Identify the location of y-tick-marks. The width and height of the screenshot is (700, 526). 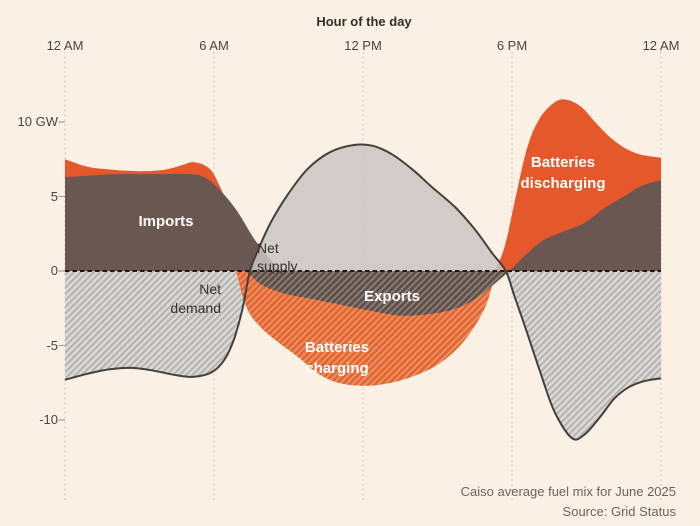
(61, 271).